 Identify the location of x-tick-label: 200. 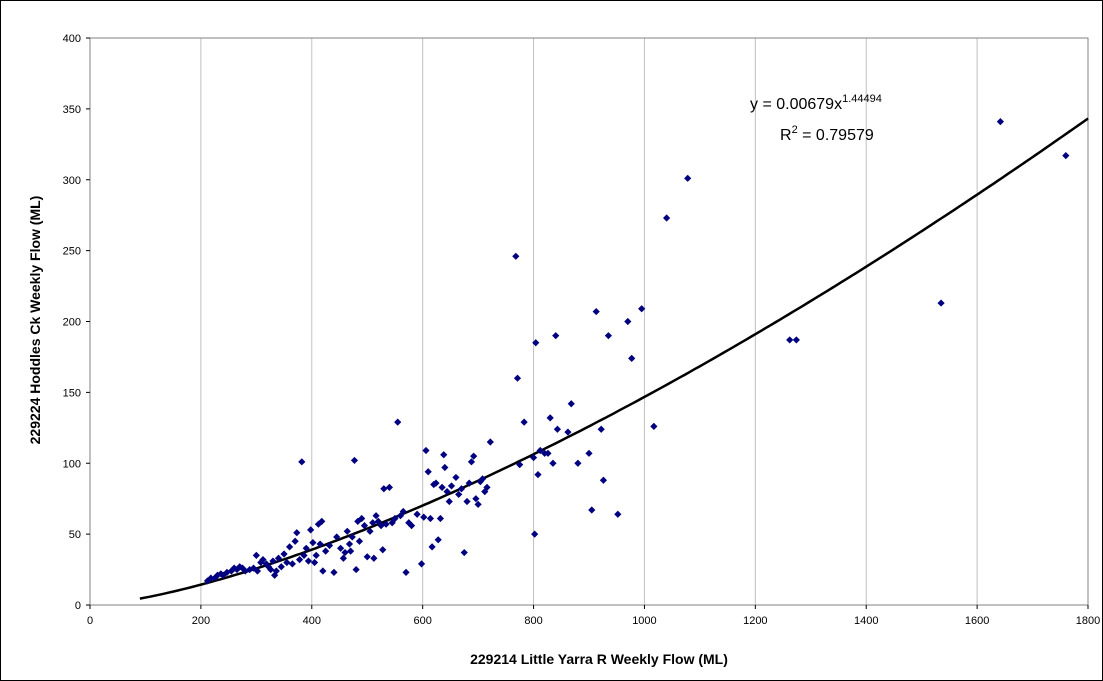
(201, 621).